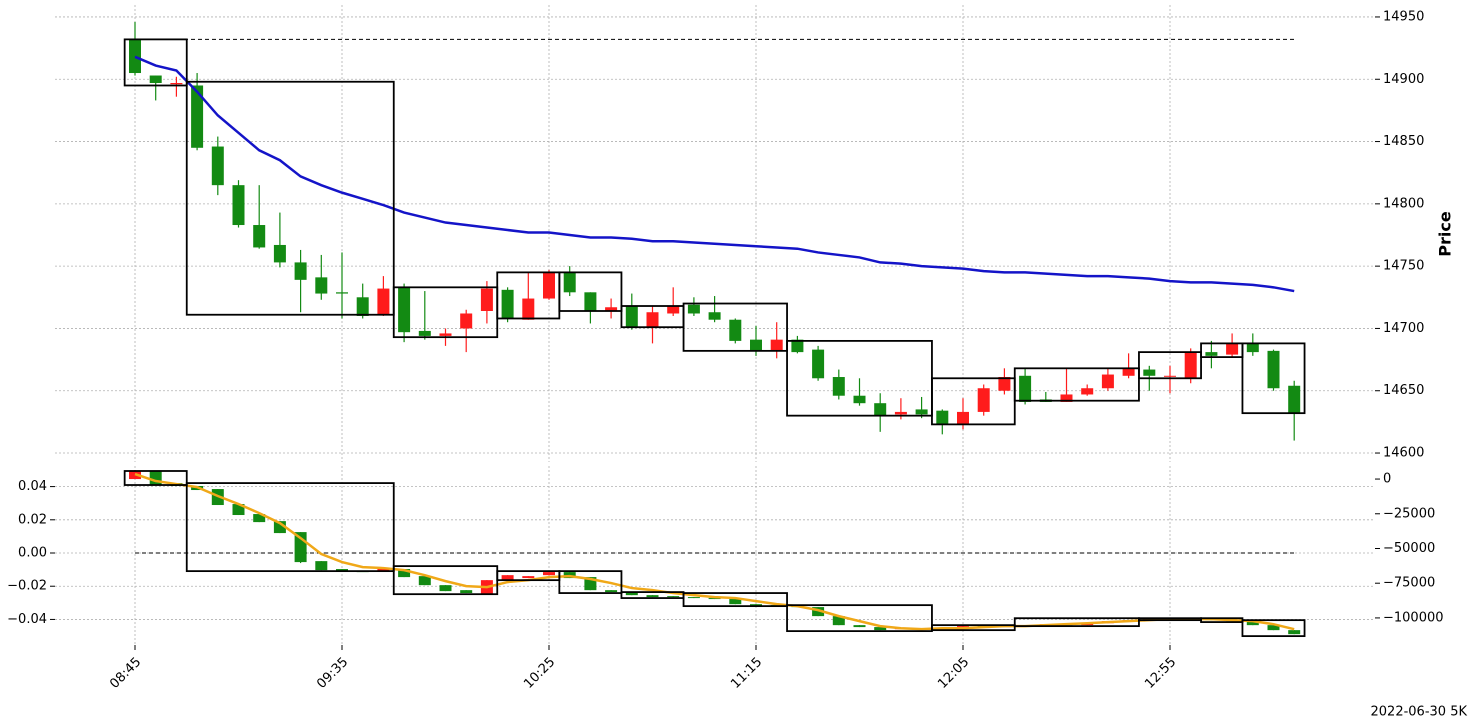 The height and width of the screenshot is (721, 1472). What do you see at coordinates (1403, 453) in the screenshot?
I see `y-tick-label: 14600` at bounding box center [1403, 453].